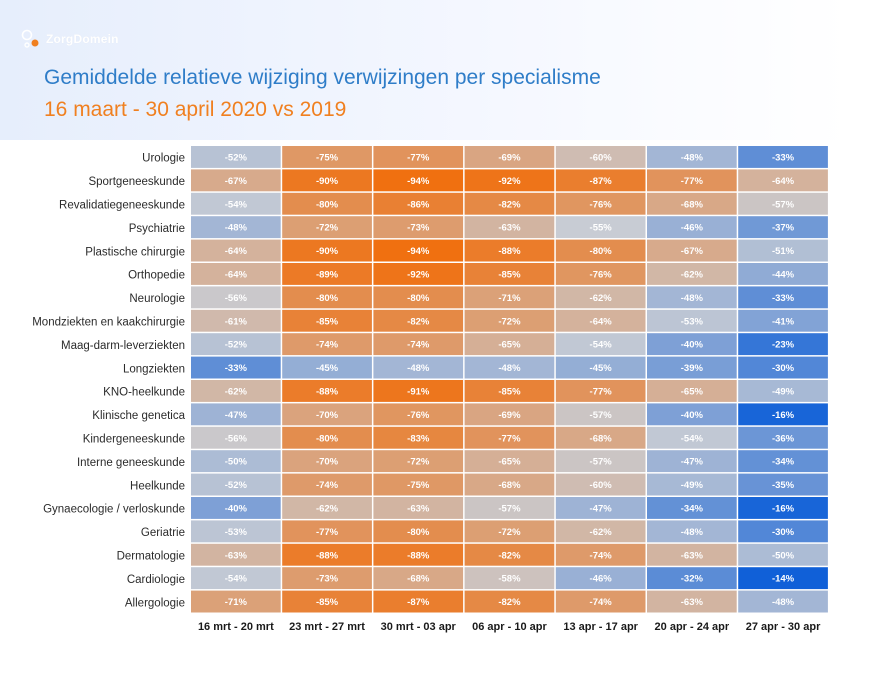  I want to click on cell-value-label: -50%, so click(783, 555).